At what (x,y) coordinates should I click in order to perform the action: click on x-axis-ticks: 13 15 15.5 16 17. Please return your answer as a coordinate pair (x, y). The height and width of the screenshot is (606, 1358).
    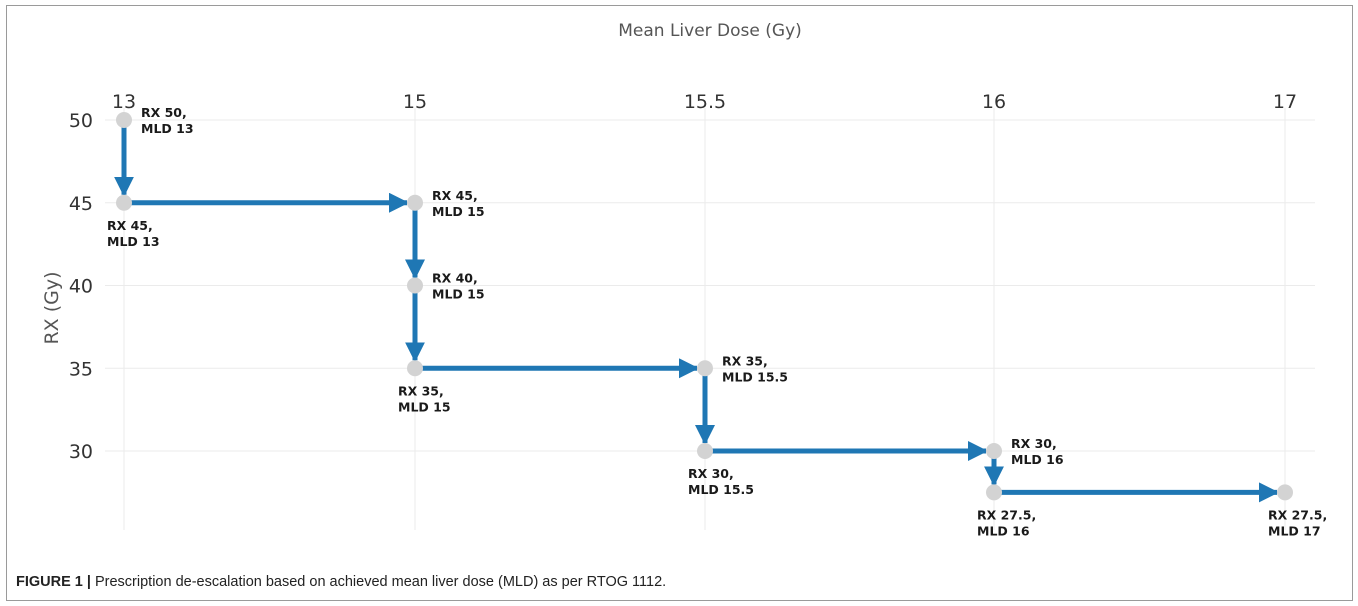
    Looking at the image, I should click on (704, 102).